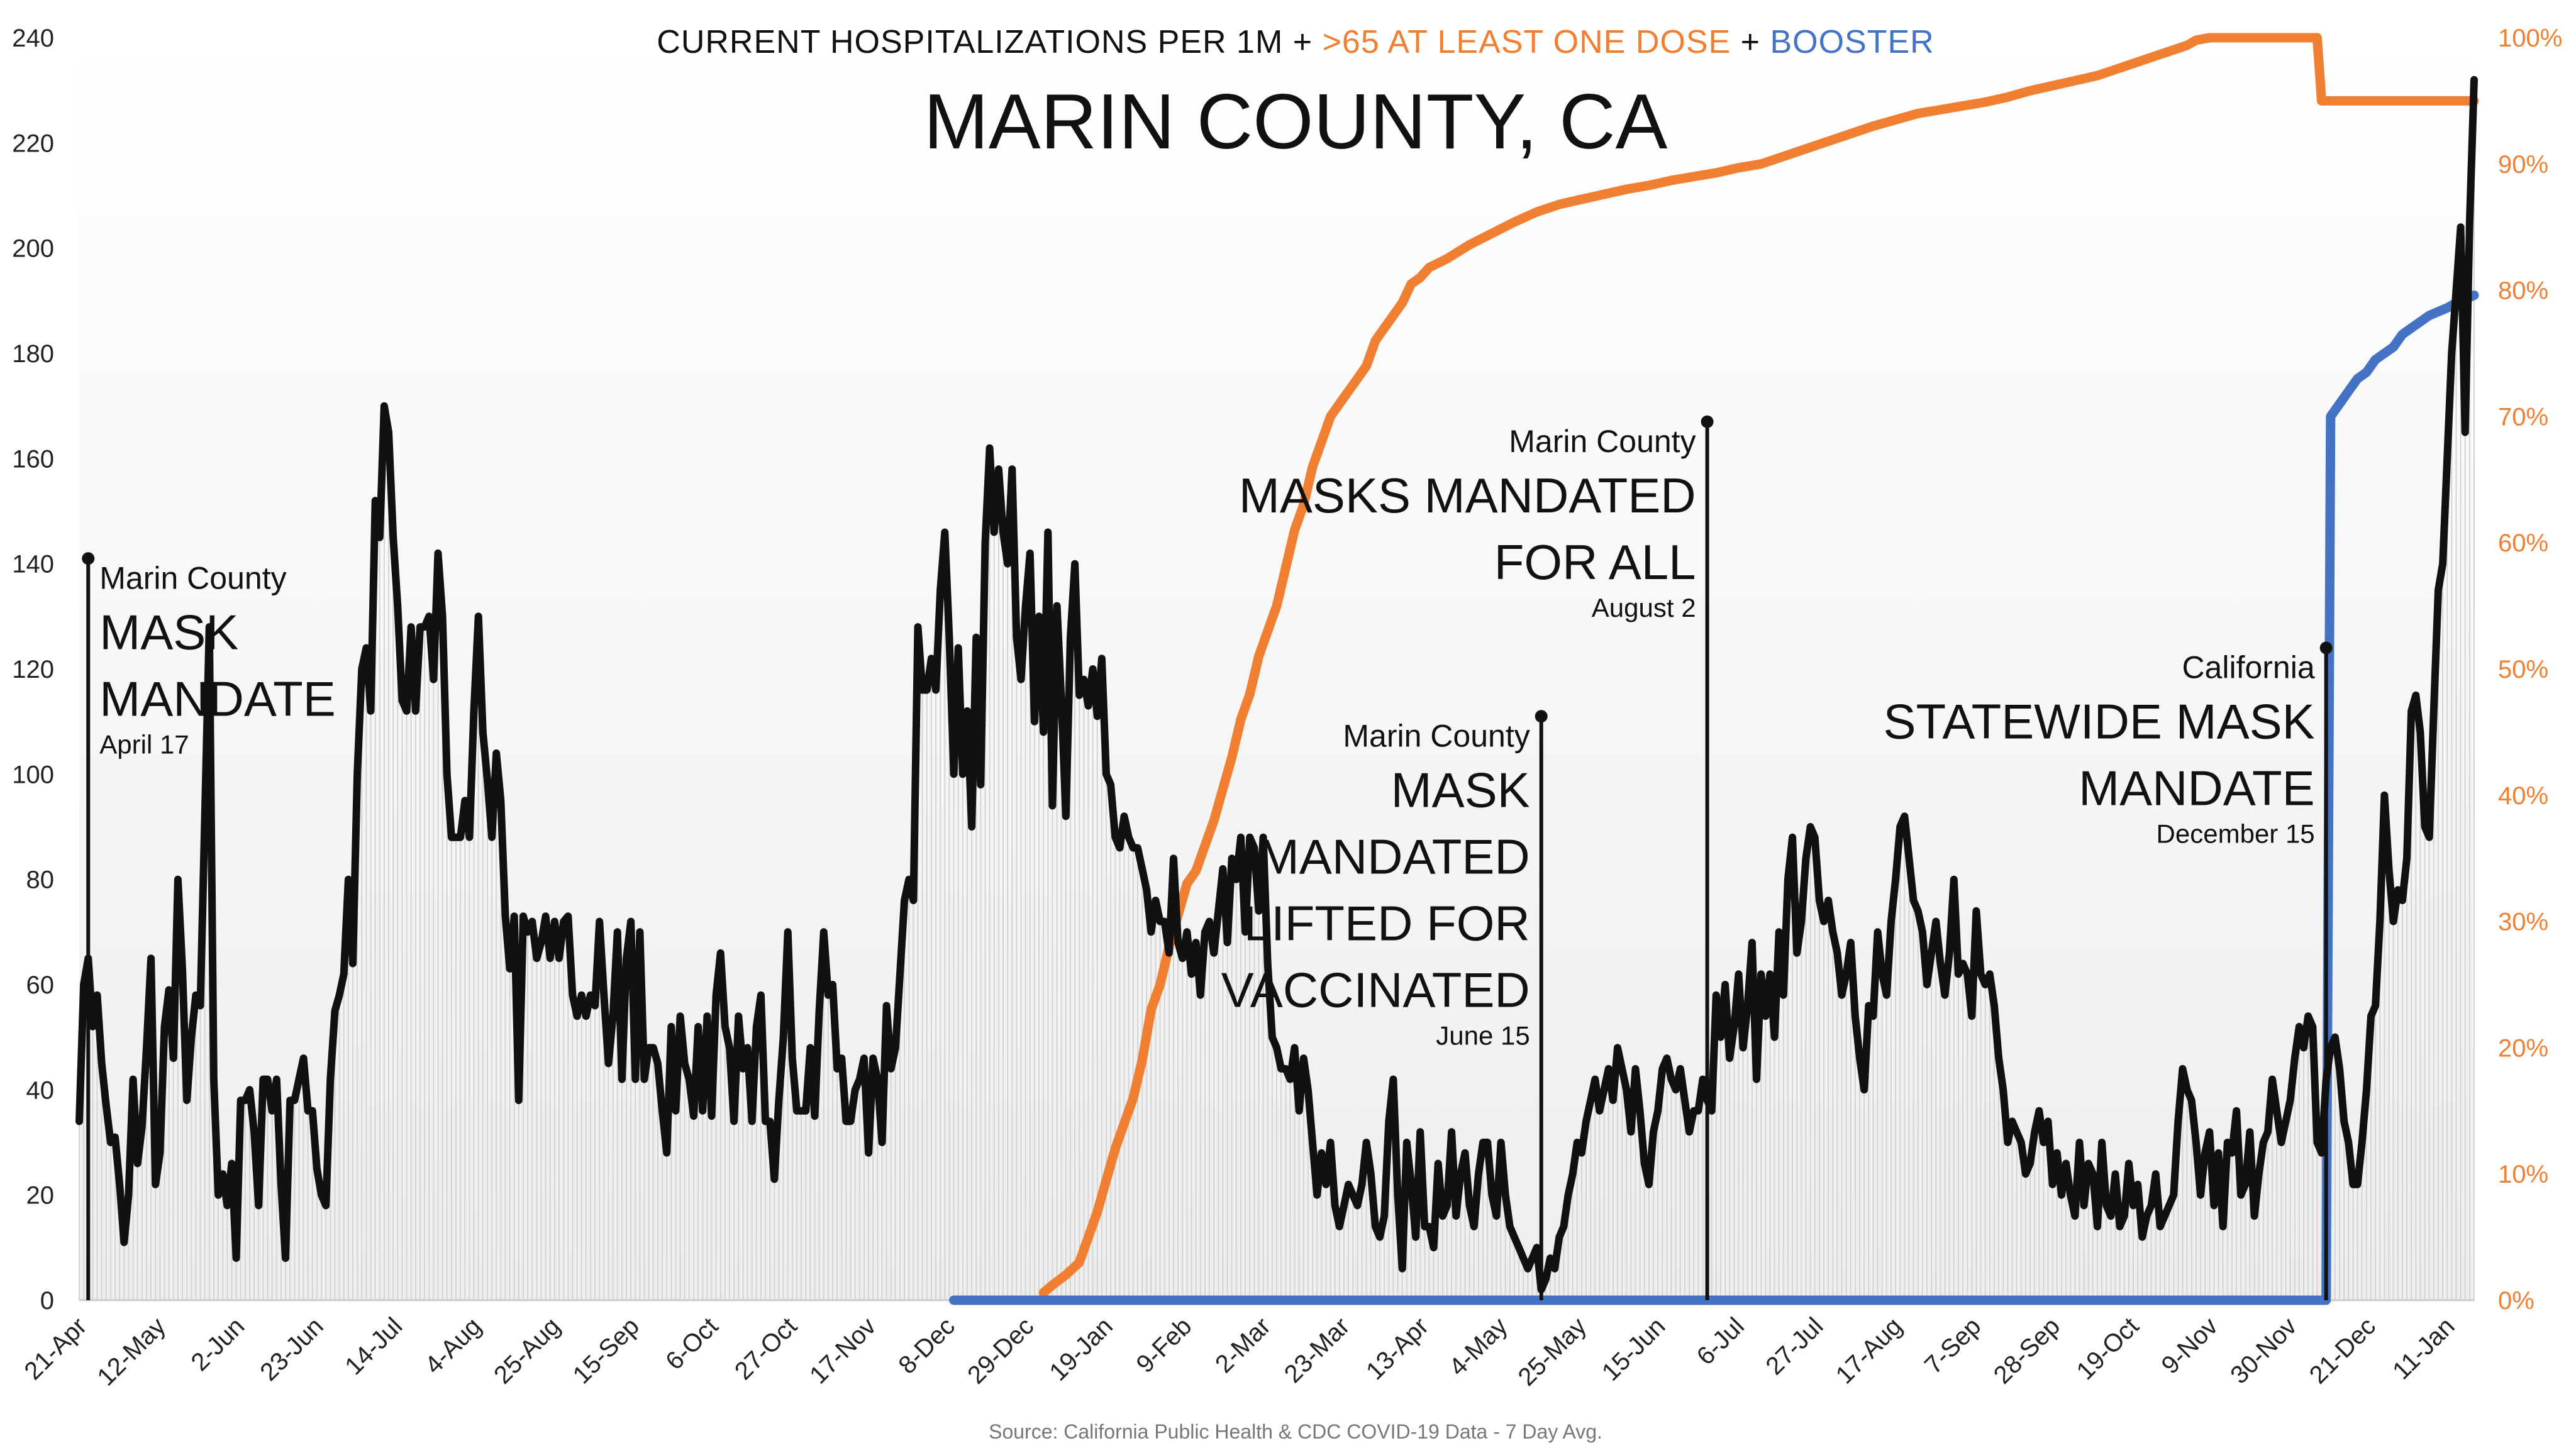 The image size is (2576, 1453). What do you see at coordinates (40, 1090) in the screenshot?
I see `y-left-tick: 40` at bounding box center [40, 1090].